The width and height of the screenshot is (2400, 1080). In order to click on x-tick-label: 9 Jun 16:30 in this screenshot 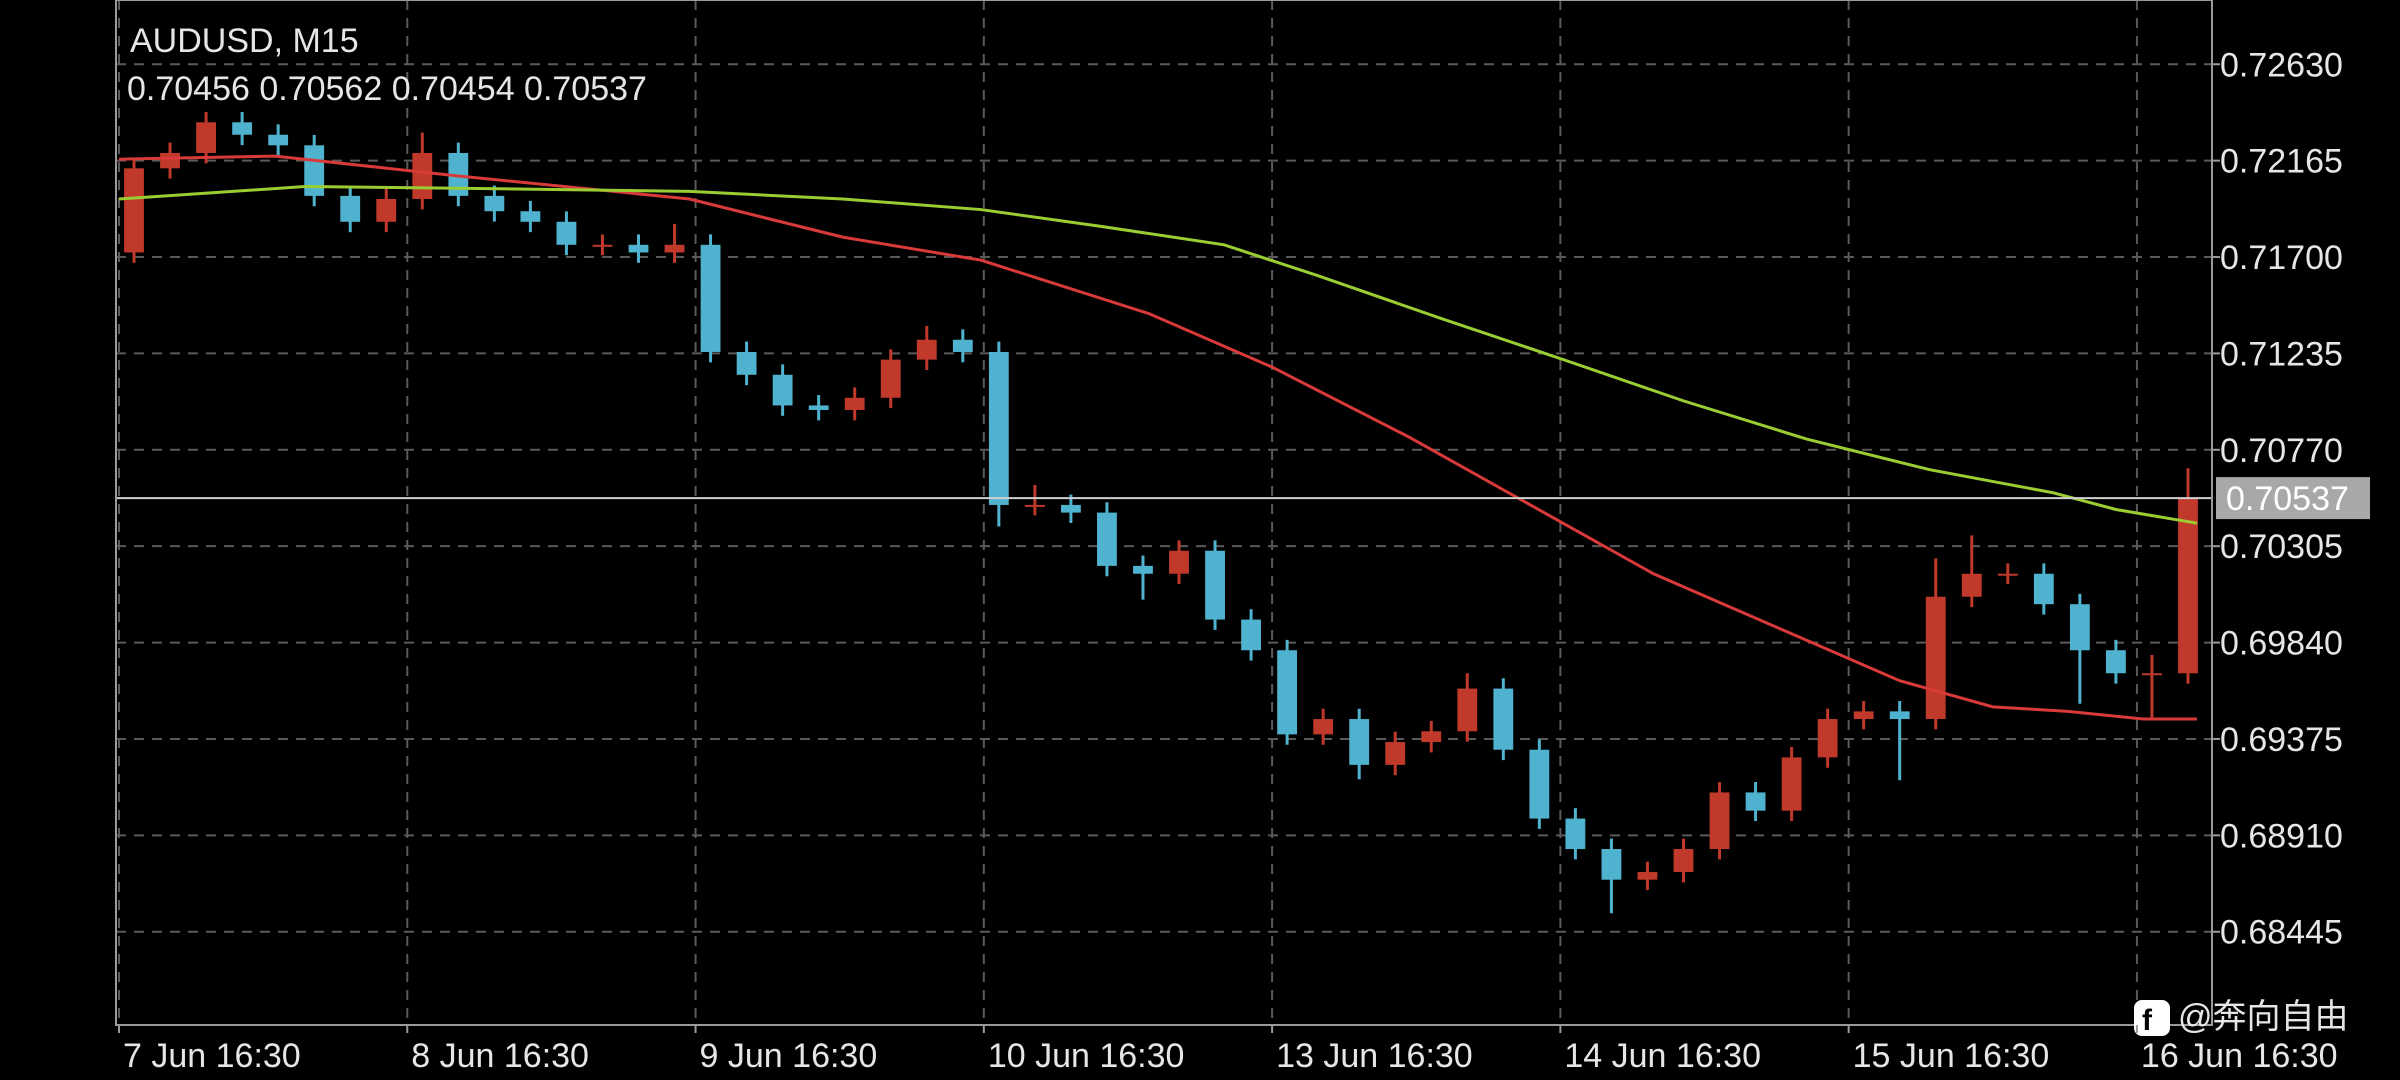, I will do `click(789, 1056)`.